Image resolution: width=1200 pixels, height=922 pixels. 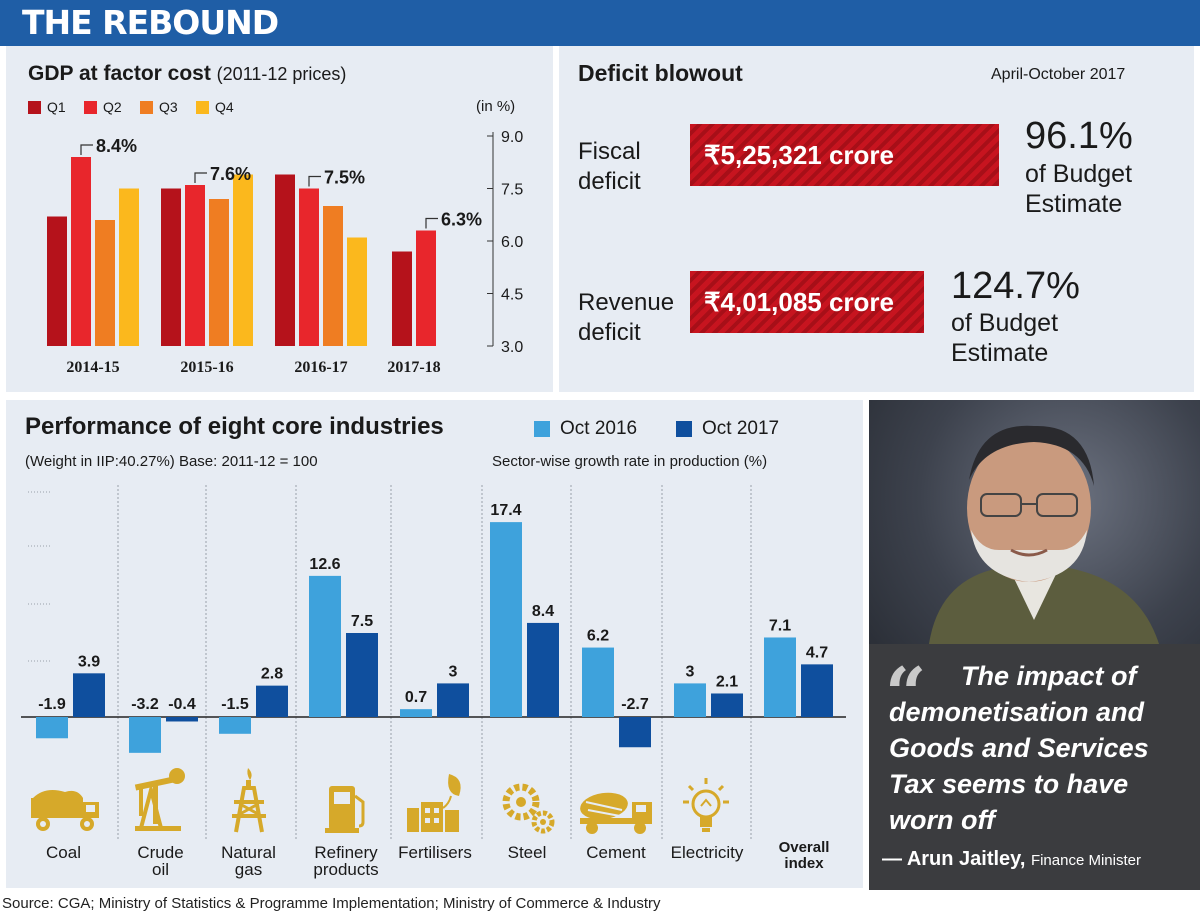 What do you see at coordinates (707, 852) in the screenshot?
I see `sector-label-line: Electricity` at bounding box center [707, 852].